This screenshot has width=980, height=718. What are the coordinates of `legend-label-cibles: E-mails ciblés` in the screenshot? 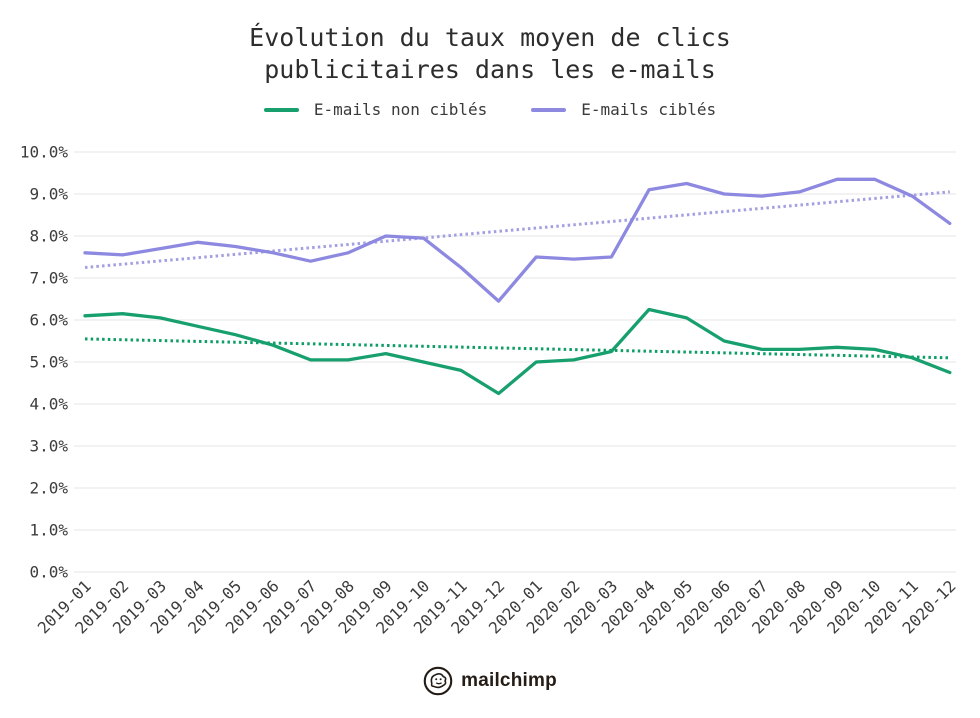 It's located at (649, 109).